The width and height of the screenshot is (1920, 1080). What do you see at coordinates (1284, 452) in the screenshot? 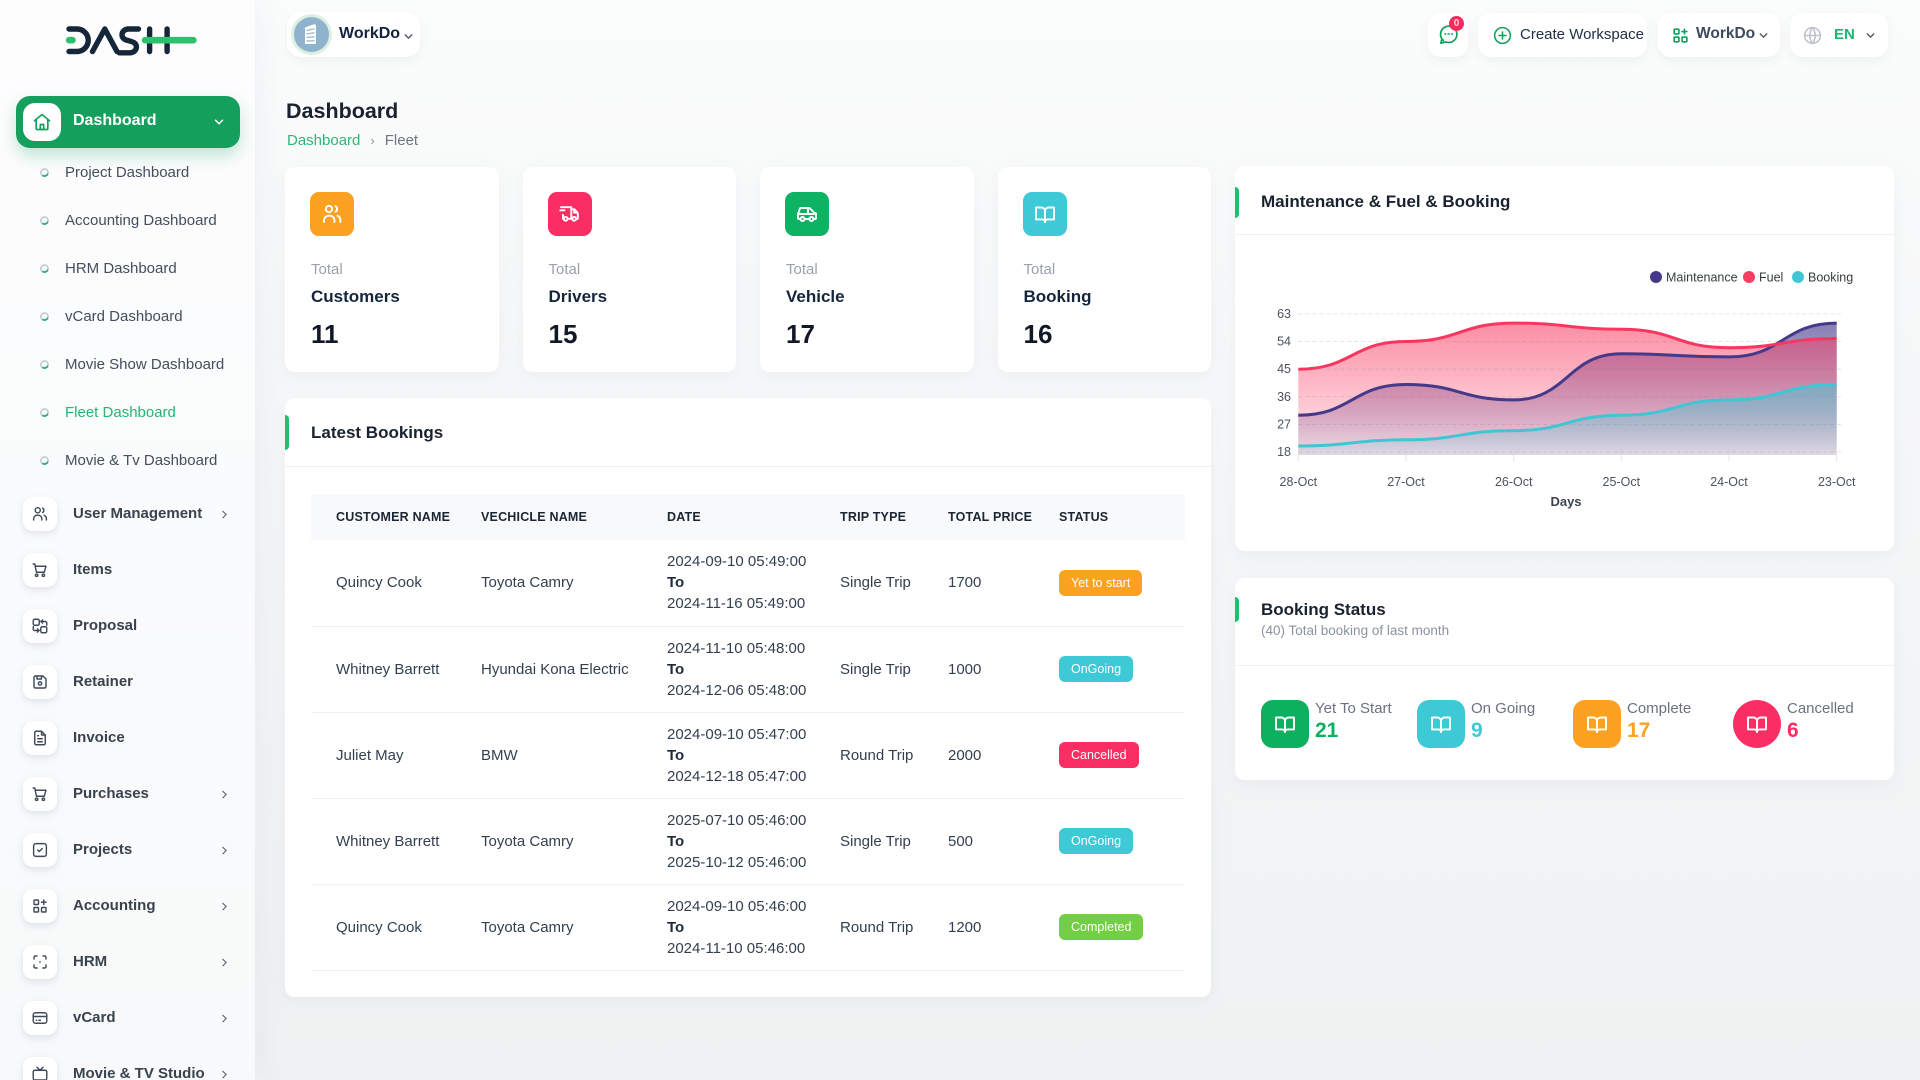
I see `svg-text: 18` at bounding box center [1284, 452].